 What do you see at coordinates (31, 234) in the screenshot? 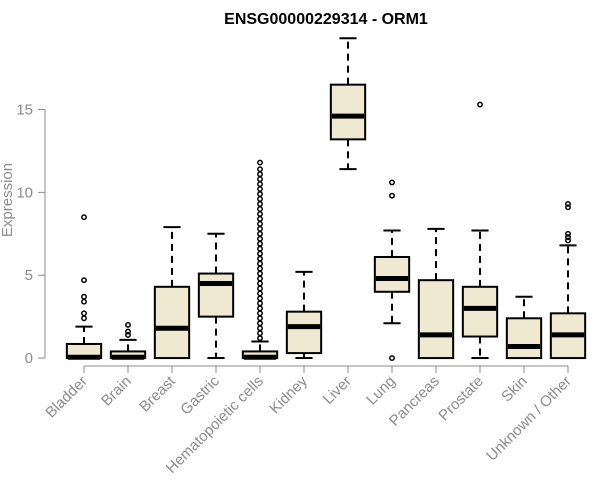
I see `y-axis: 0 5 10 15` at bounding box center [31, 234].